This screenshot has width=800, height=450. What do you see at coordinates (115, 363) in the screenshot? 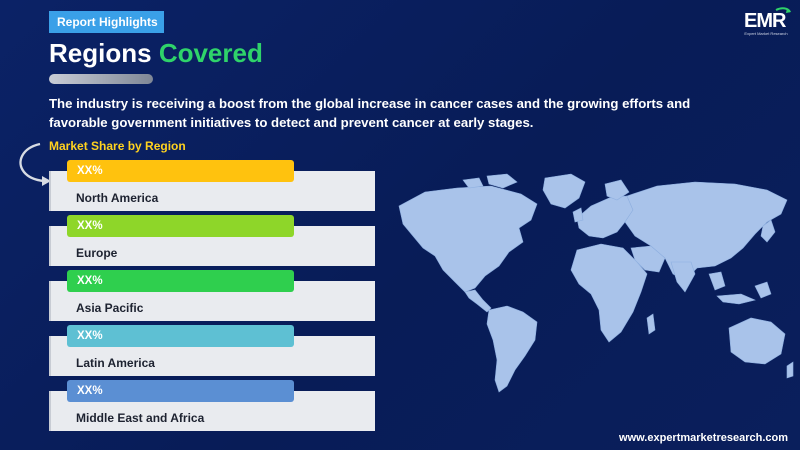
I see `region-name: Latin America` at bounding box center [115, 363].